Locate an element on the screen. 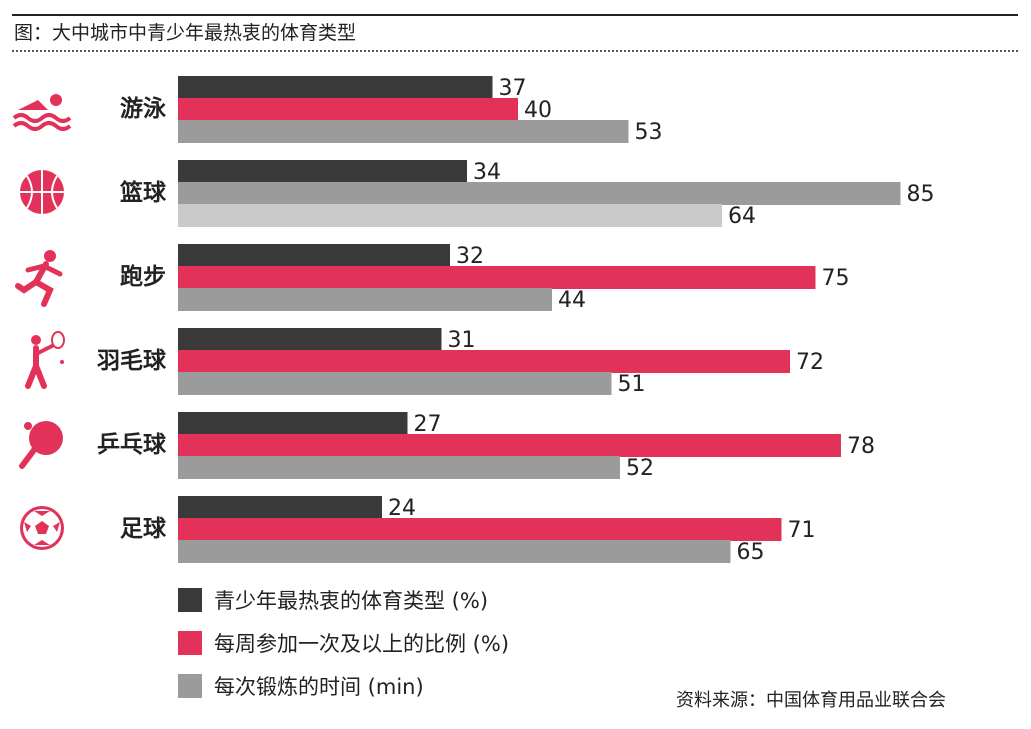 This screenshot has height=729, width=1031. category-group: 足球 24 71 65 is located at coordinates (418, 530).